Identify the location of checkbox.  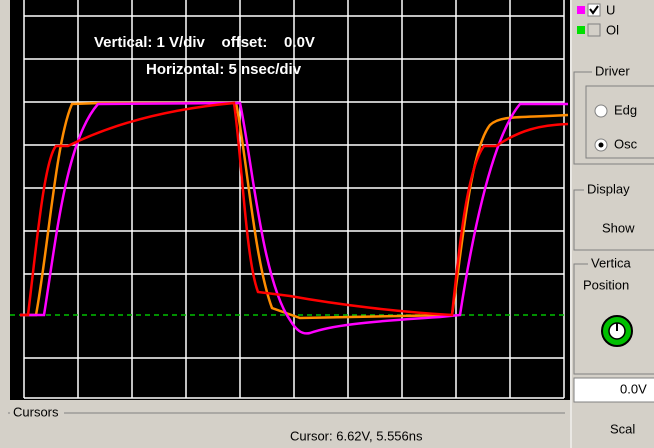
(594, 30).